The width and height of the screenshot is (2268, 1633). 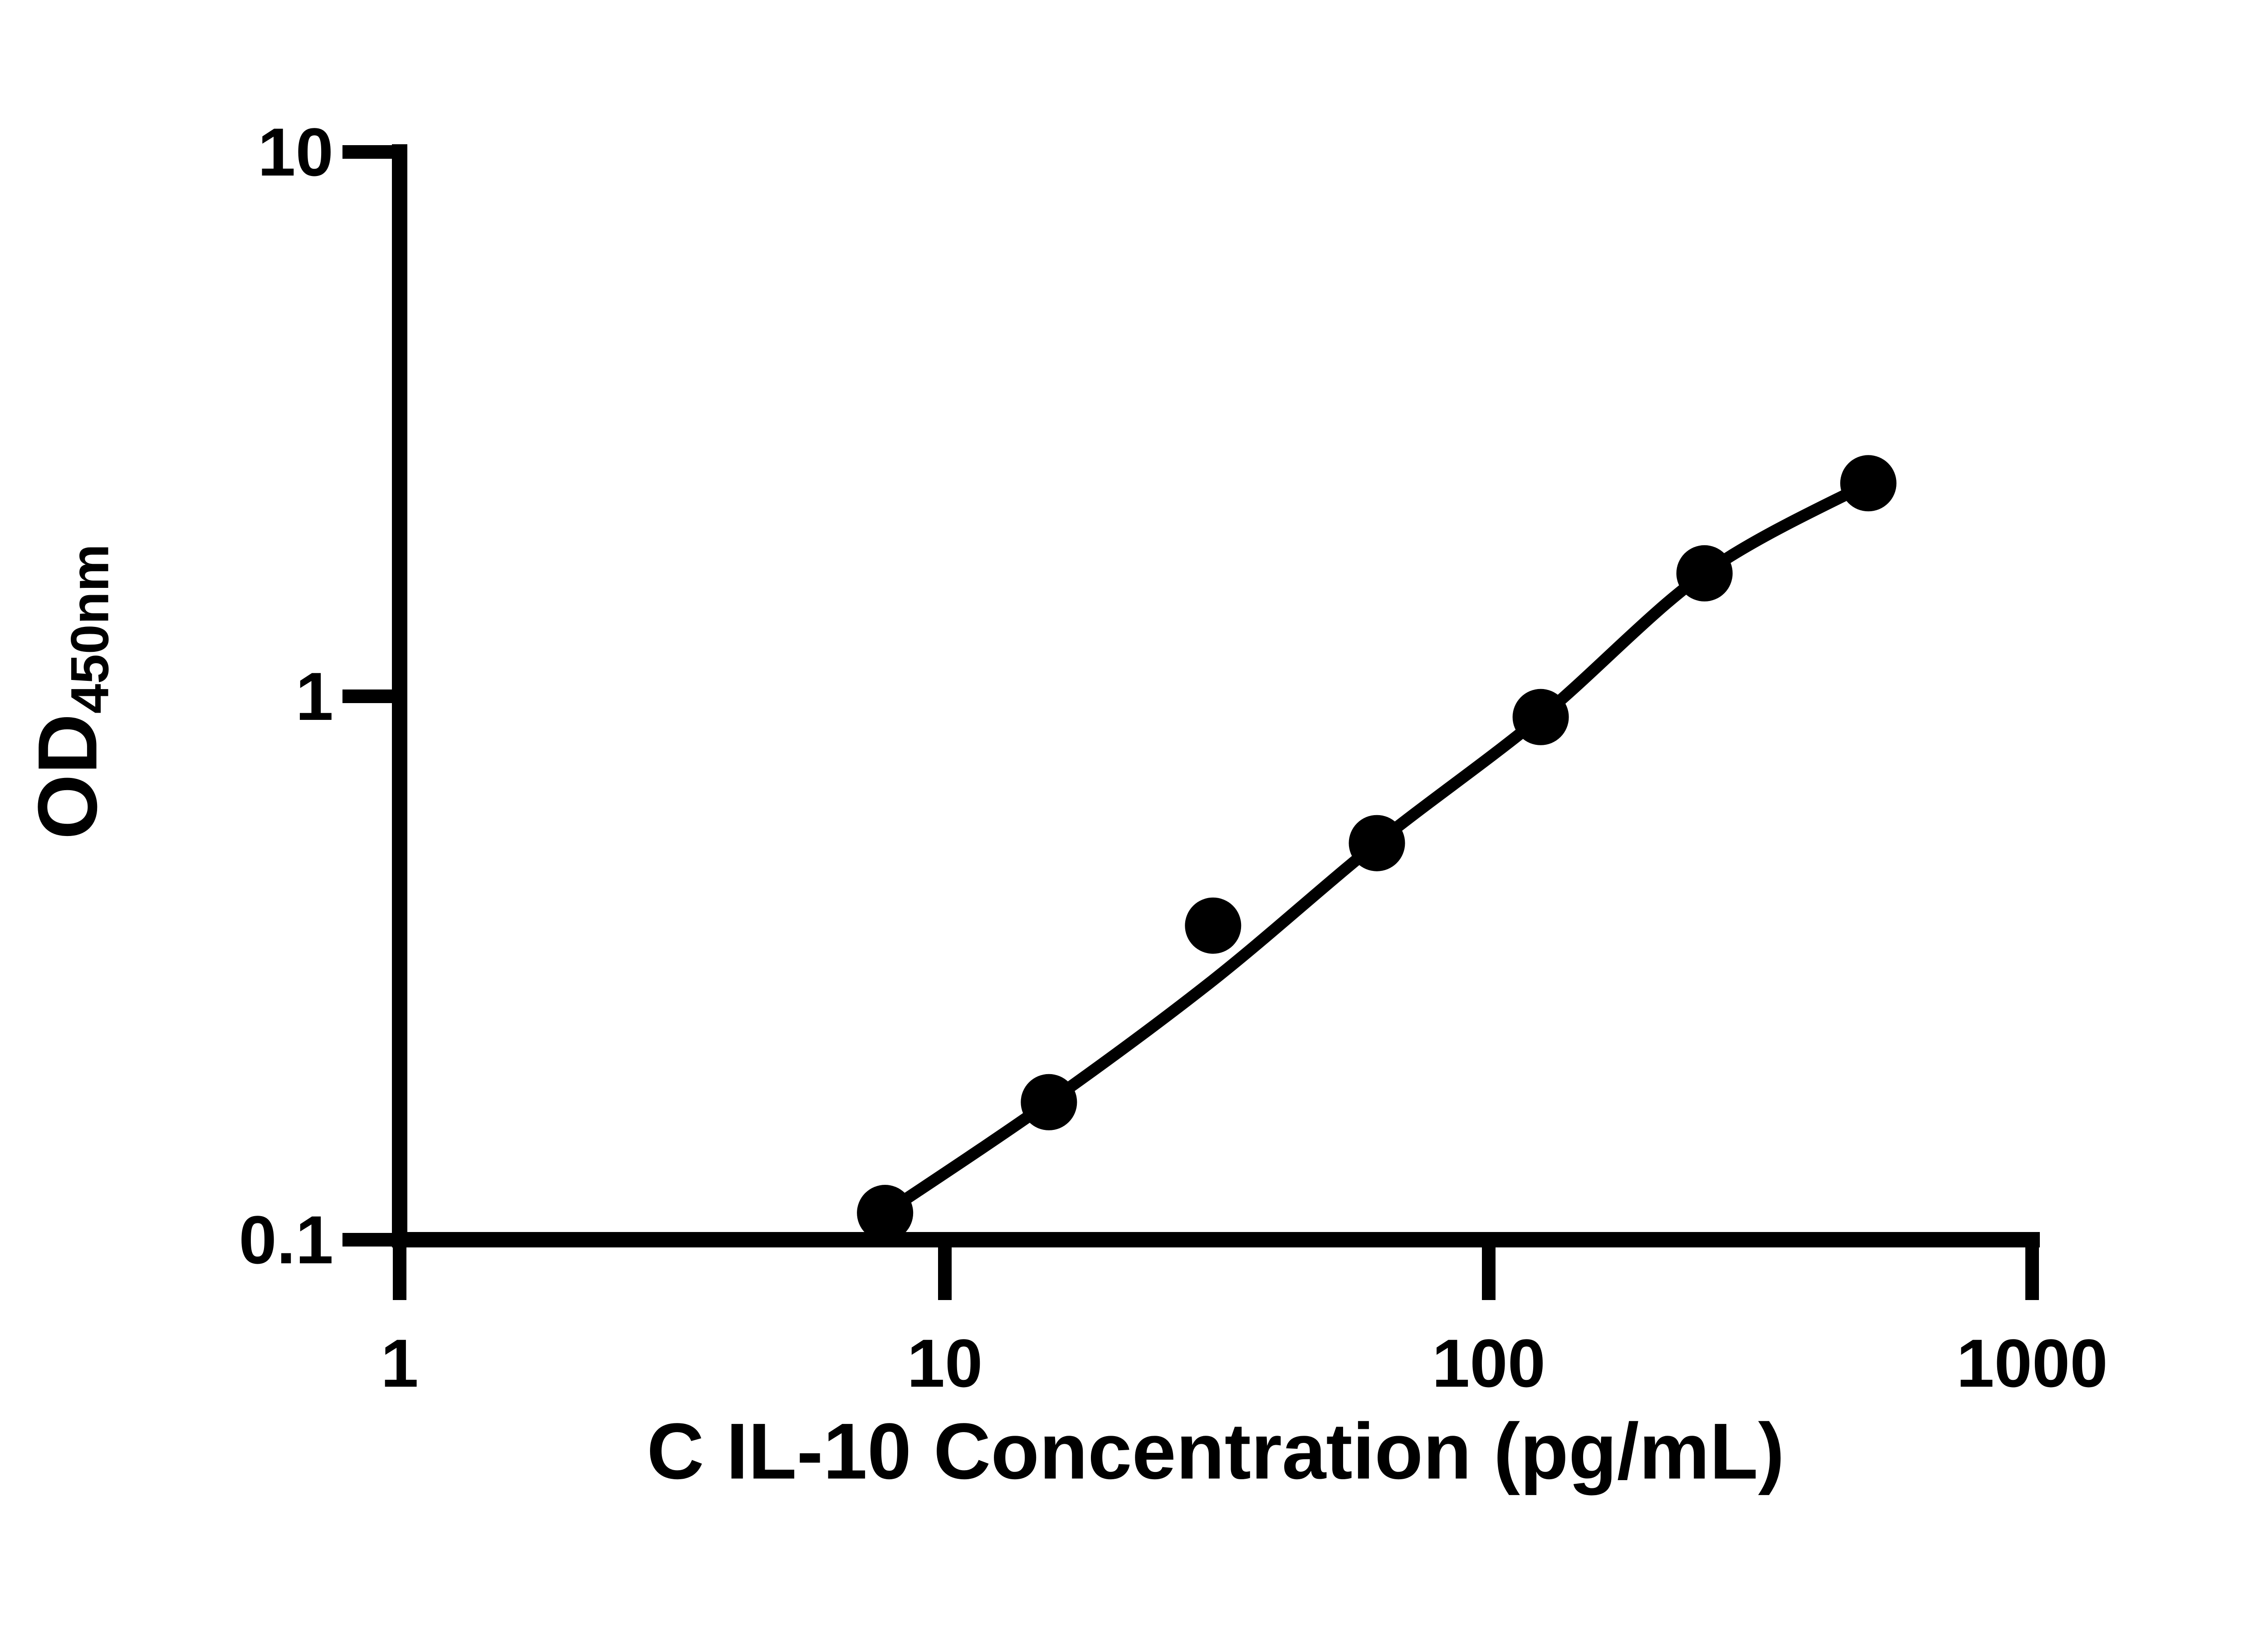 I want to click on y-axis-tick-label-1: 1, so click(x=314, y=696).